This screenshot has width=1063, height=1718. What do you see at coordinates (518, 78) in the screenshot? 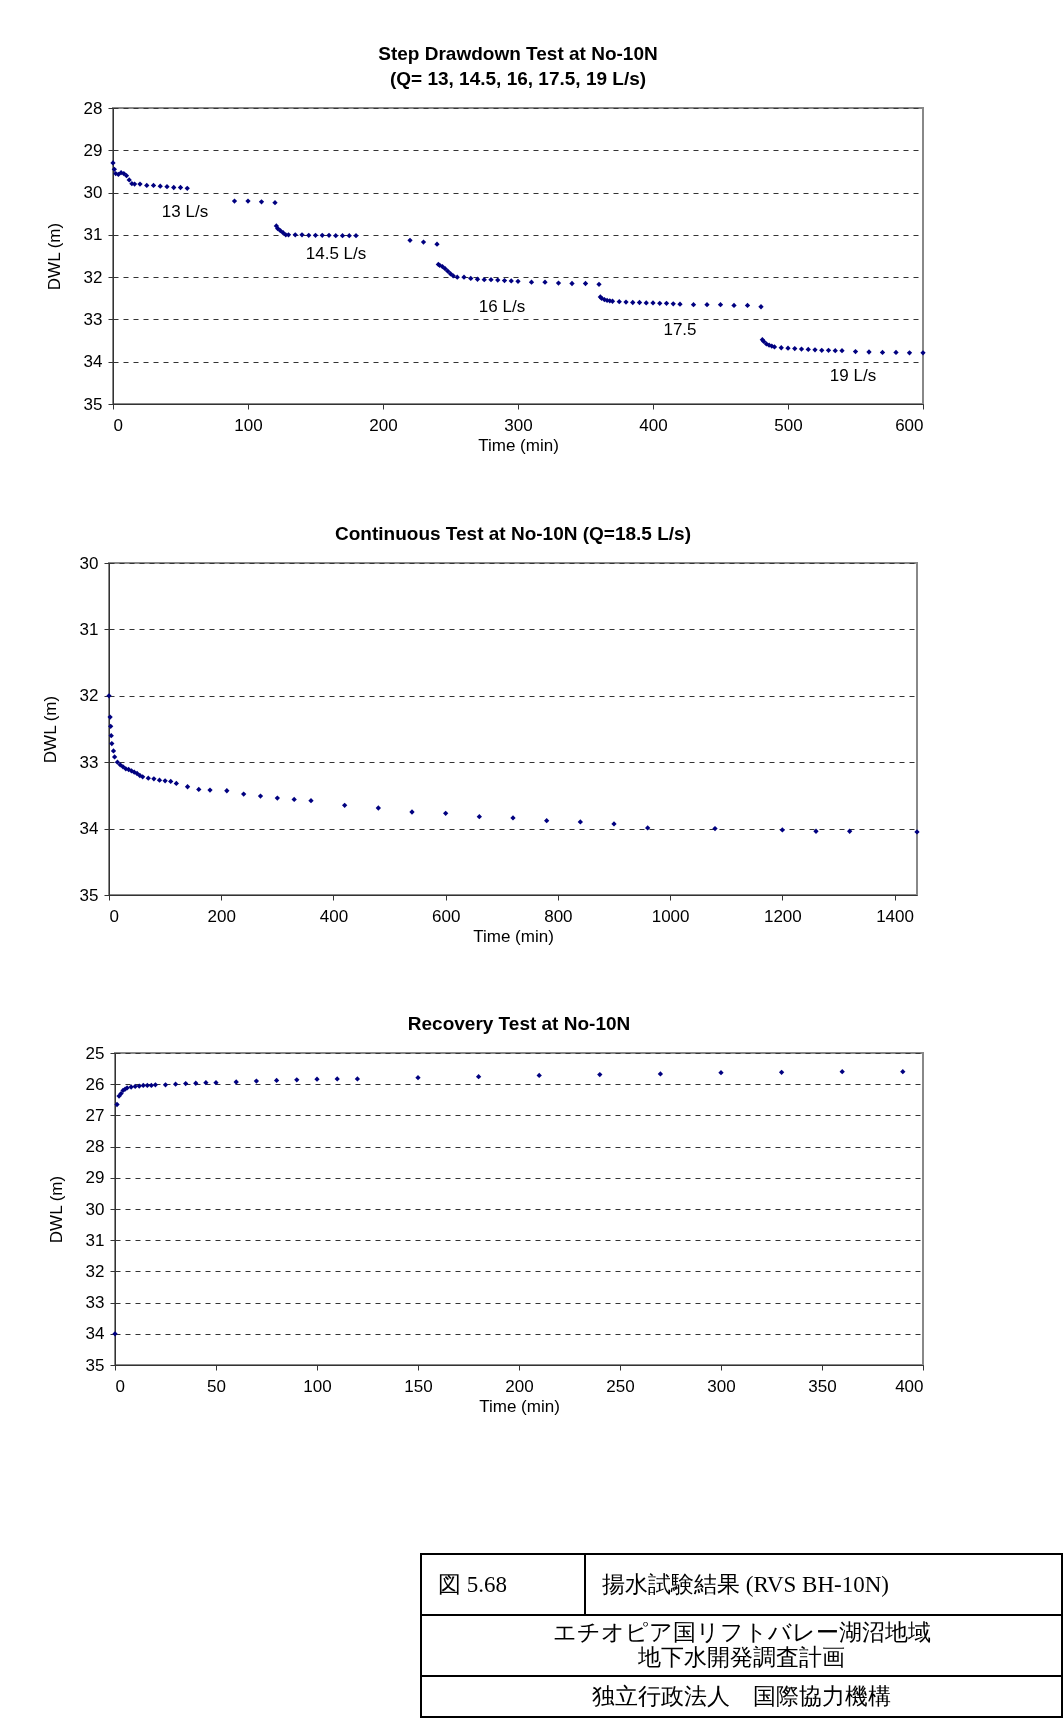
I see `chart-subtitle: (Q= 13, 14.5, 16, 17.5, 19 L/s)` at bounding box center [518, 78].